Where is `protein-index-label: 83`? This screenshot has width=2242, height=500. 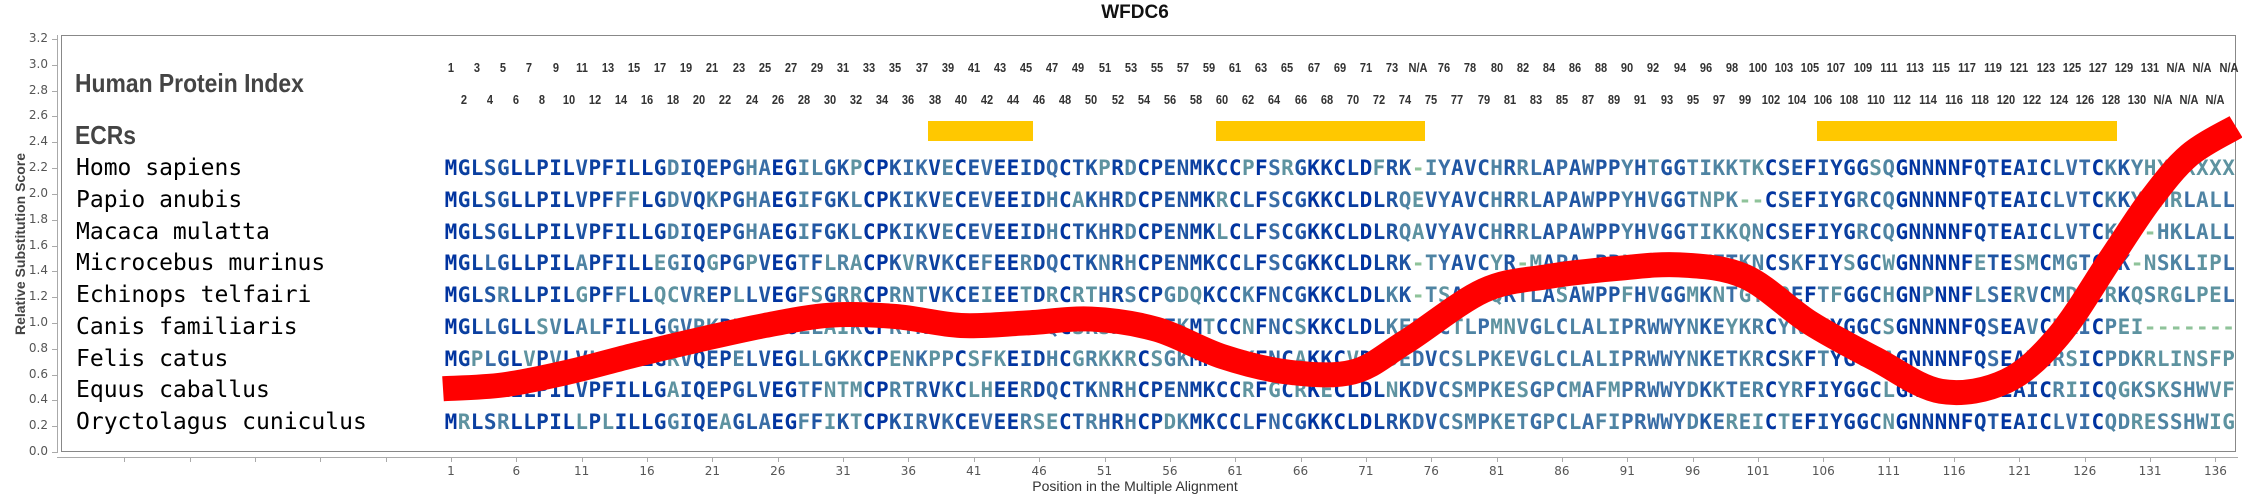
protein-index-label: 83 is located at coordinates (1535, 99).